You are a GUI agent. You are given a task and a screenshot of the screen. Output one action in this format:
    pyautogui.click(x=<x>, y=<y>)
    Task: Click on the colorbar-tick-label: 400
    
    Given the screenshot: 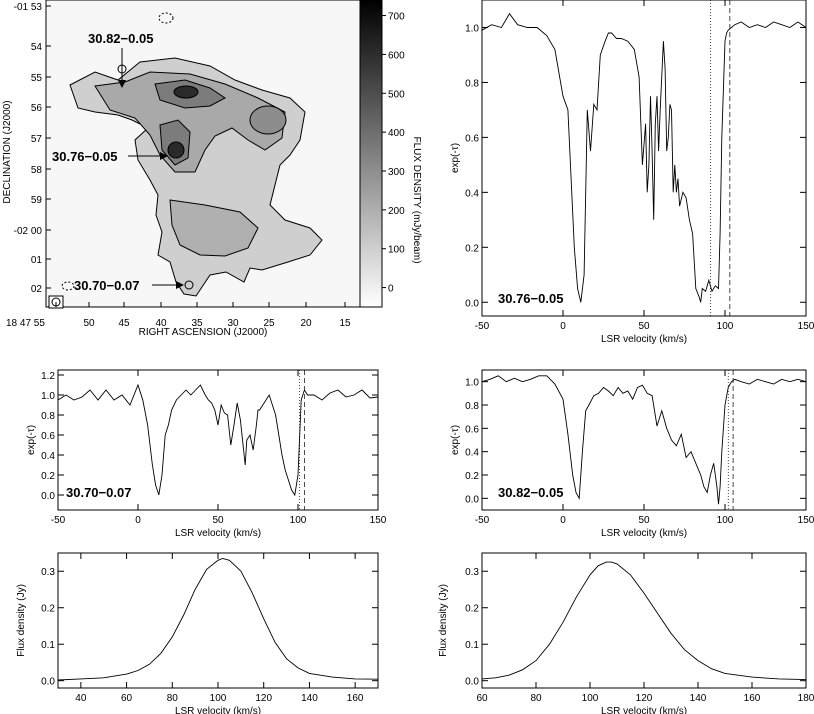 What is the action you would take?
    pyautogui.click(x=396, y=133)
    